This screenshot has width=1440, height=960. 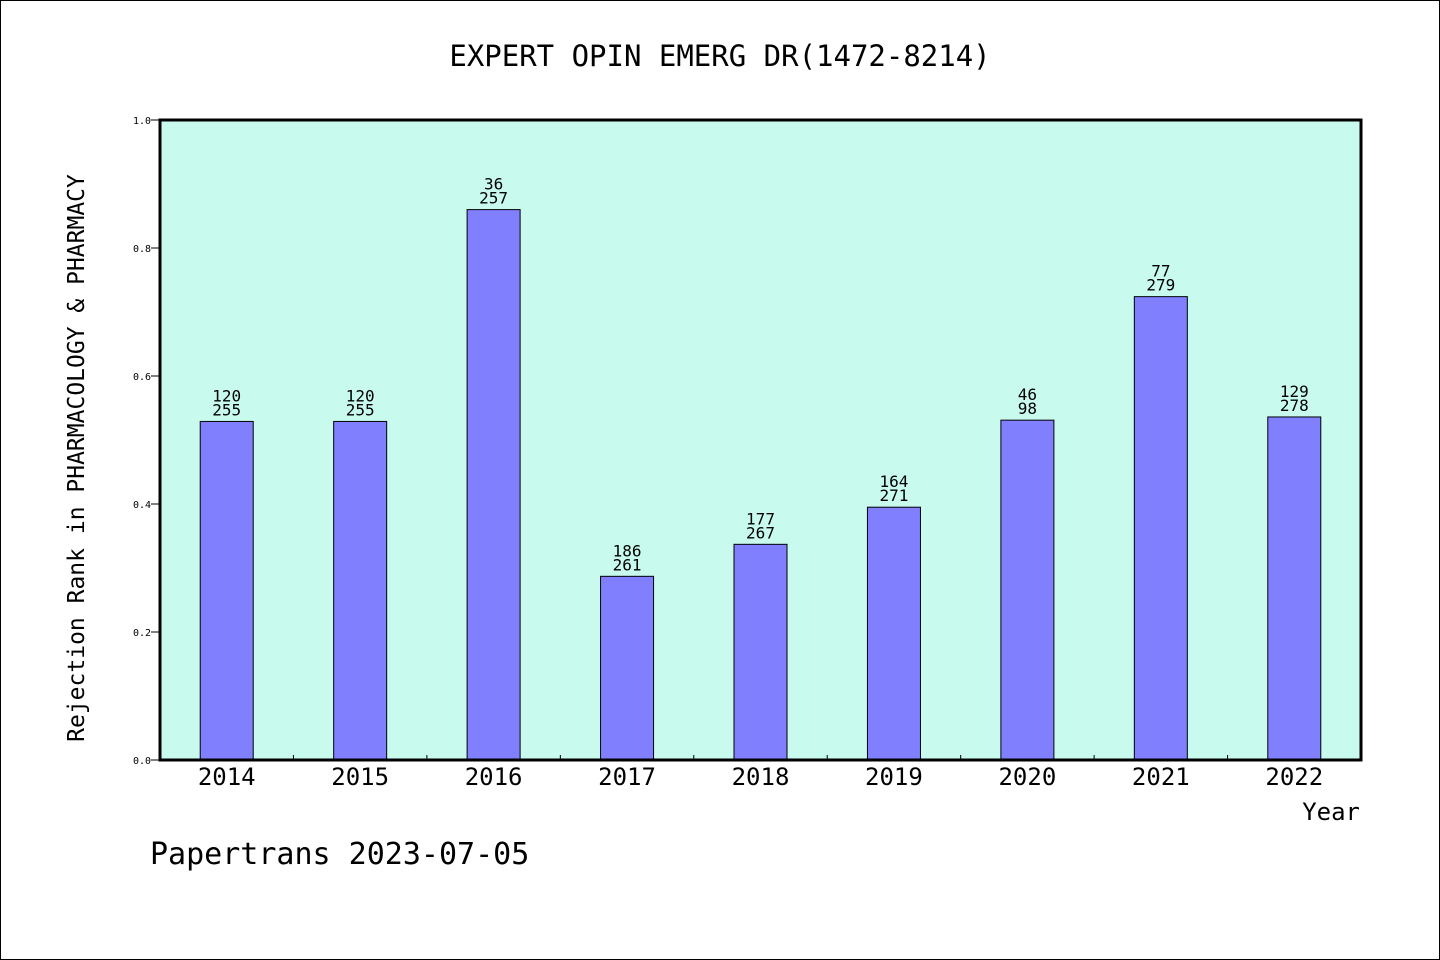 What do you see at coordinates (142, 505) in the screenshot?
I see `y-tick-label: 0.4` at bounding box center [142, 505].